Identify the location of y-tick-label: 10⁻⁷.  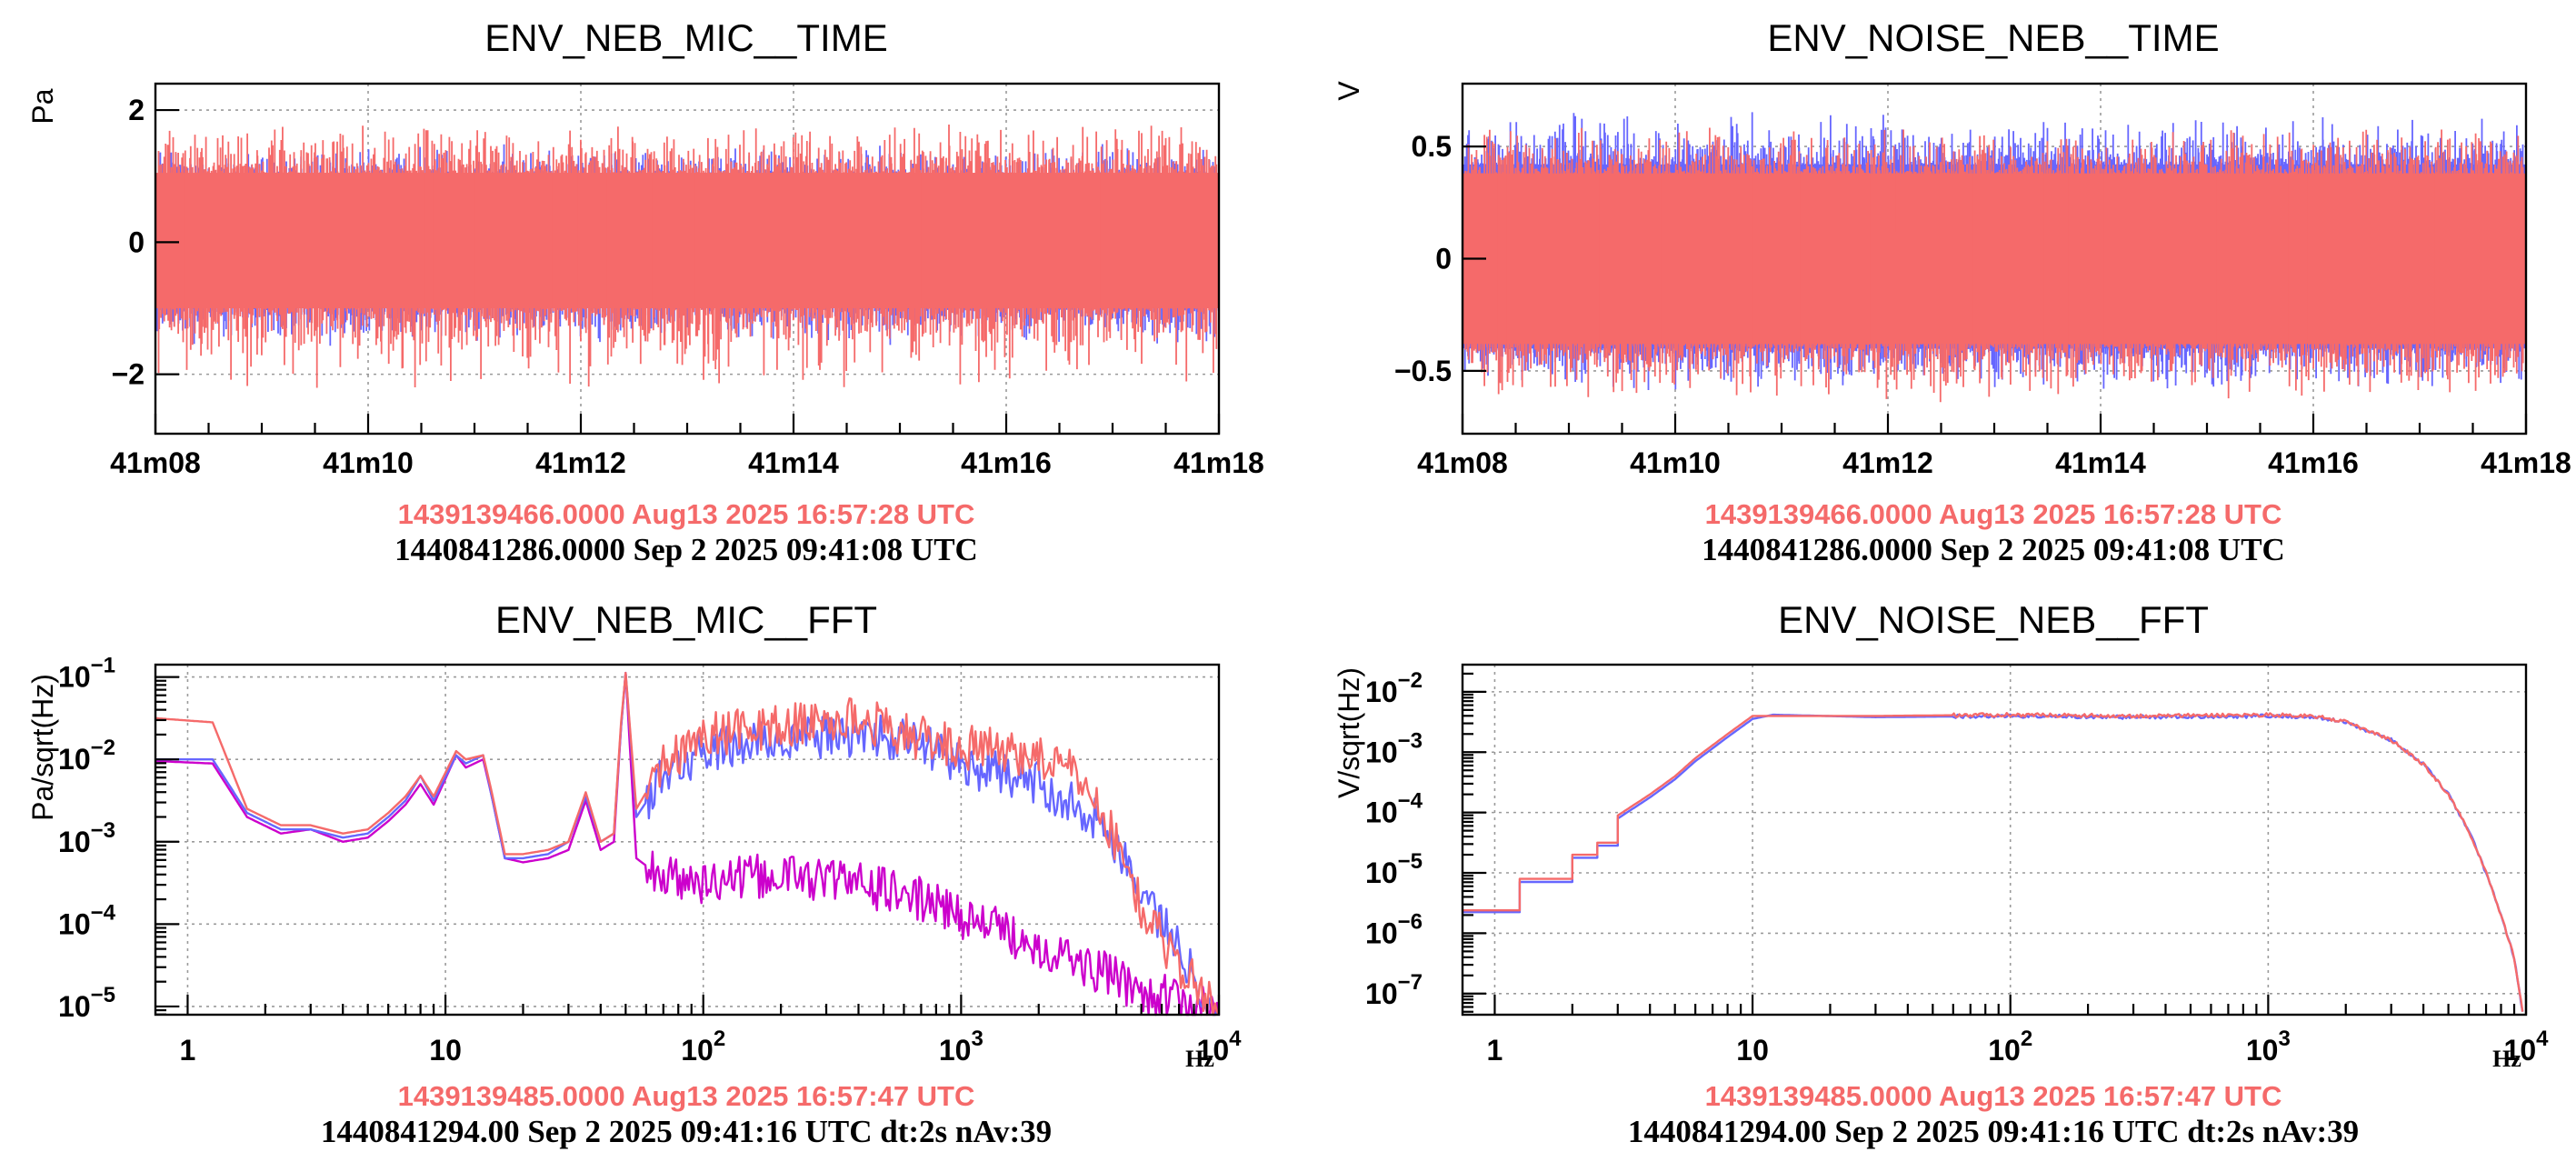
(1394, 990).